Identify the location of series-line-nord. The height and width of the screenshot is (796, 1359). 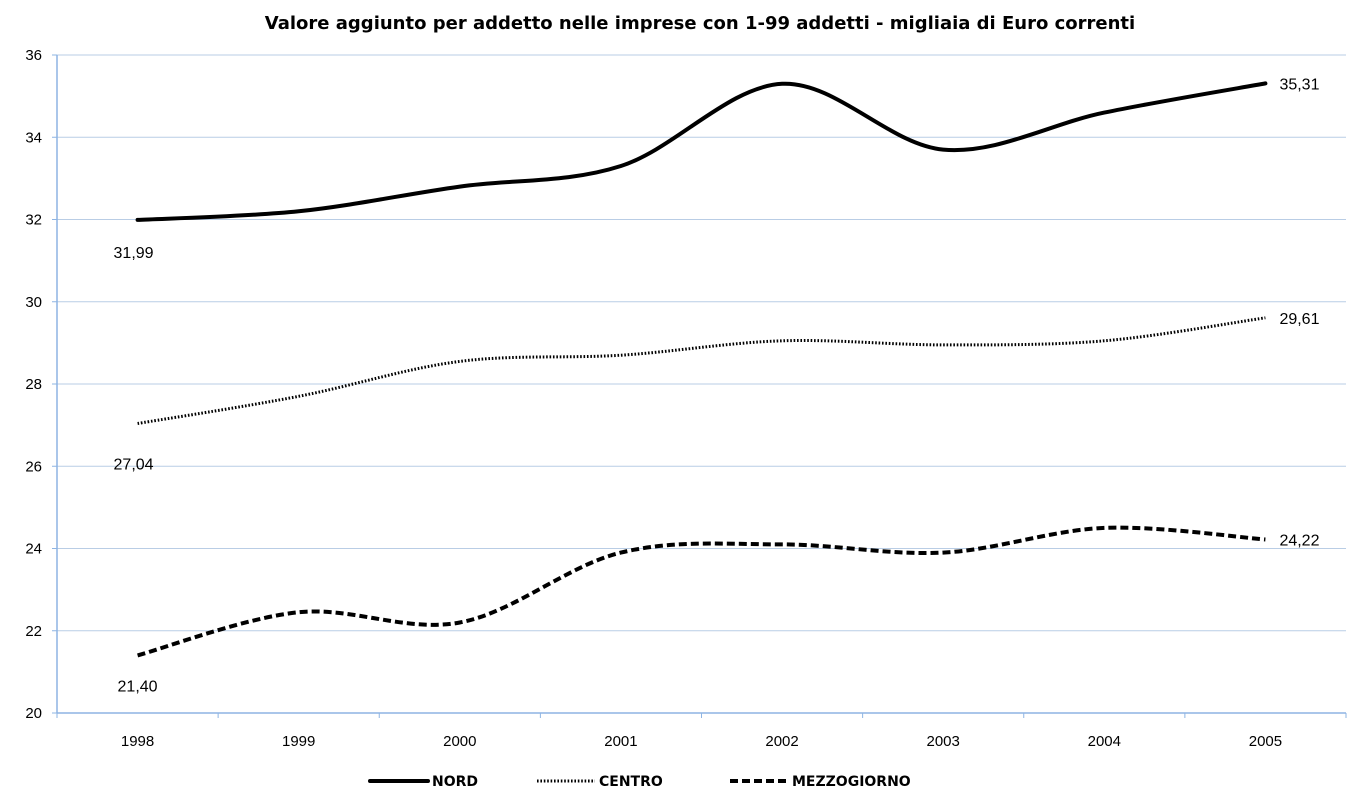
(701, 151).